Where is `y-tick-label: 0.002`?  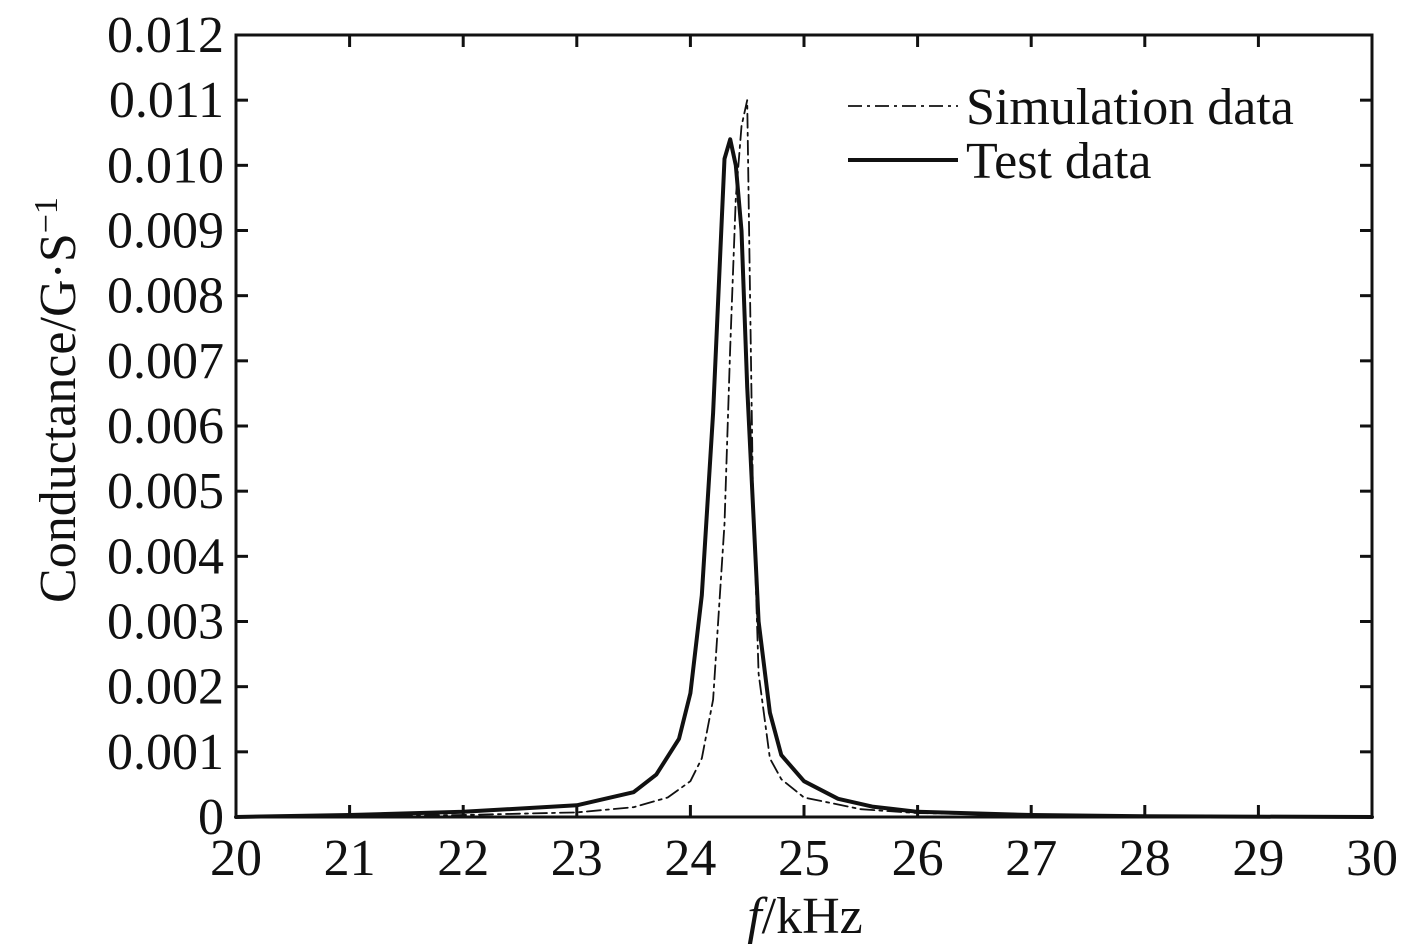
y-tick-label: 0.002 is located at coordinates (165, 687).